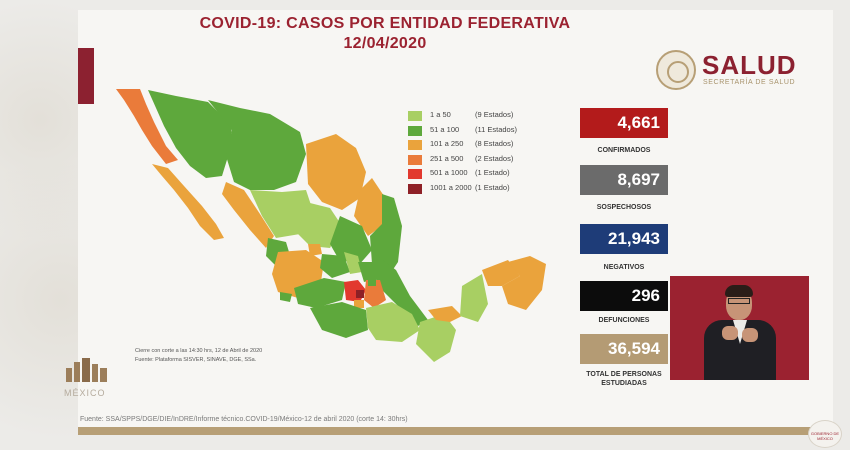 The image size is (850, 450). I want to click on emblem-label: MÉXICO, so click(85, 393).